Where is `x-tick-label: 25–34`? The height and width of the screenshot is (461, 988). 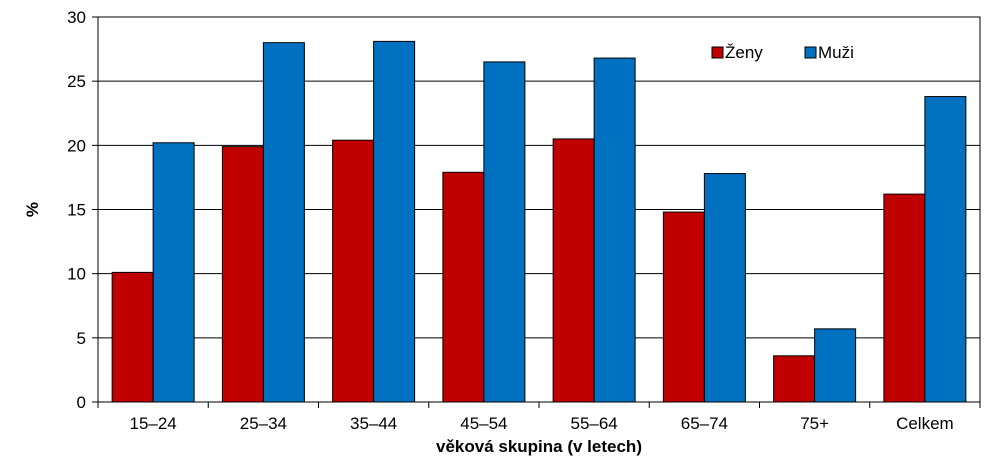 x-tick-label: 25–34 is located at coordinates (263, 423).